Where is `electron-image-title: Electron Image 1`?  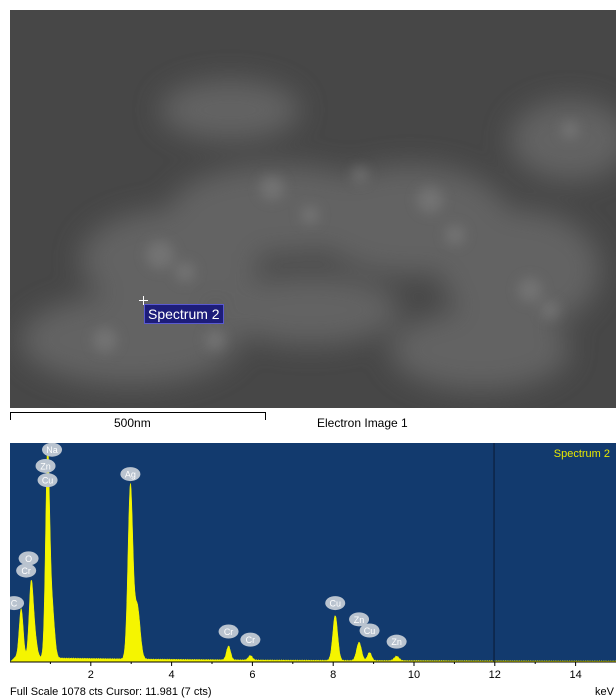
electron-image-title: Electron Image 1 is located at coordinates (362, 423).